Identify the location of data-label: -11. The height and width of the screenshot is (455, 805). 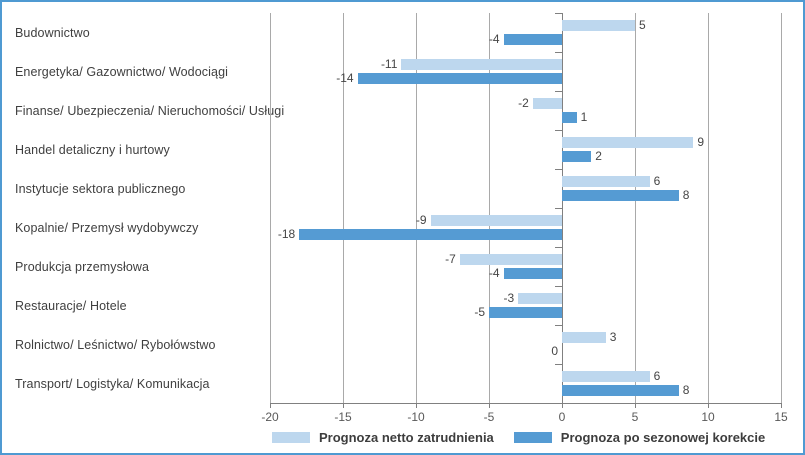
(389, 64).